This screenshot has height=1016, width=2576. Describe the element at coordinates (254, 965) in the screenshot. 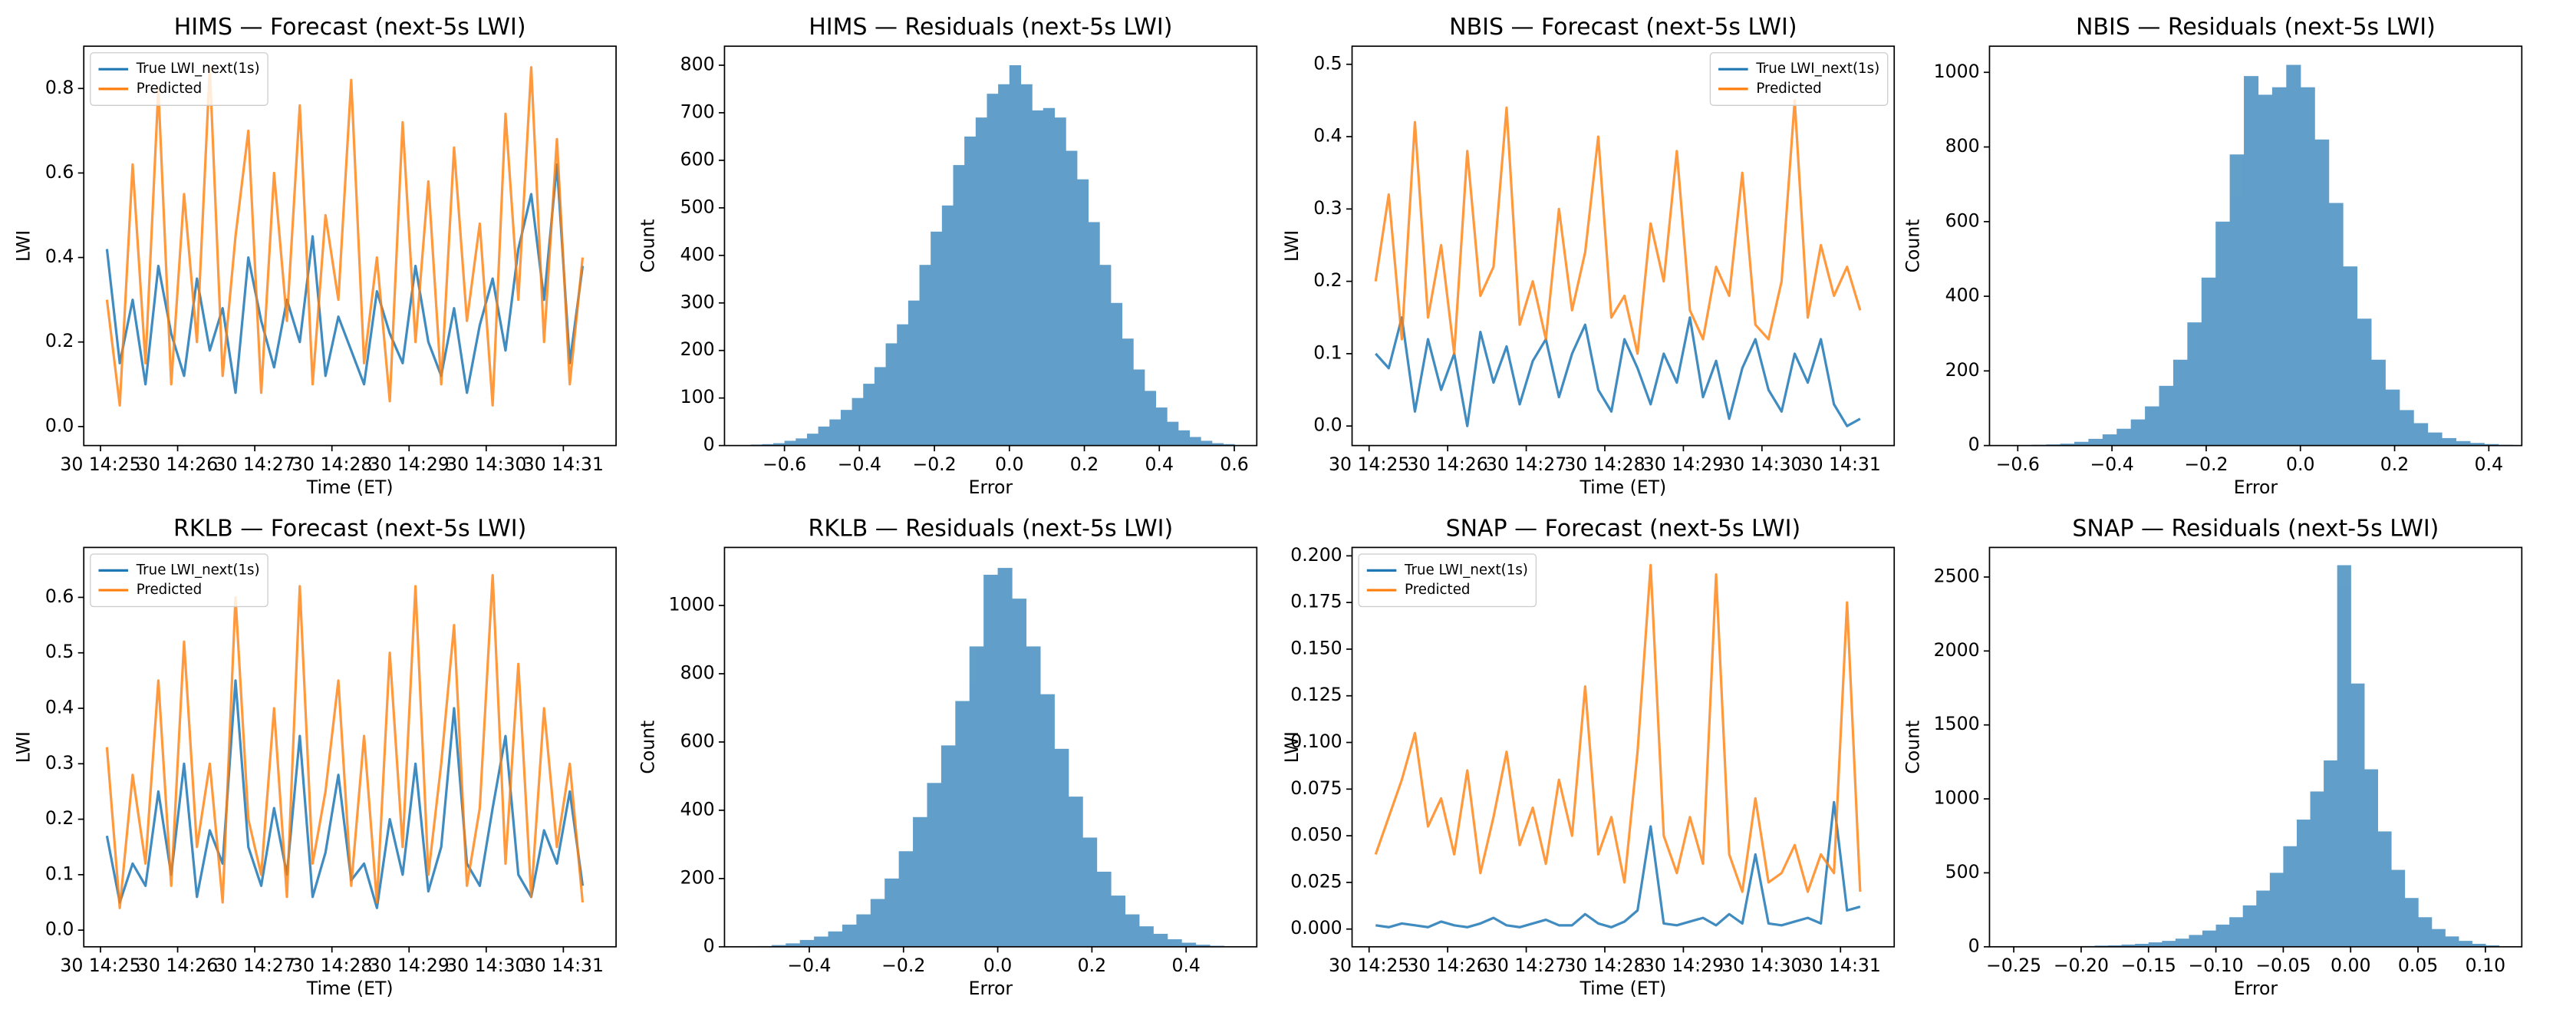

I see `x-tick-label: 30 14:27` at that location.